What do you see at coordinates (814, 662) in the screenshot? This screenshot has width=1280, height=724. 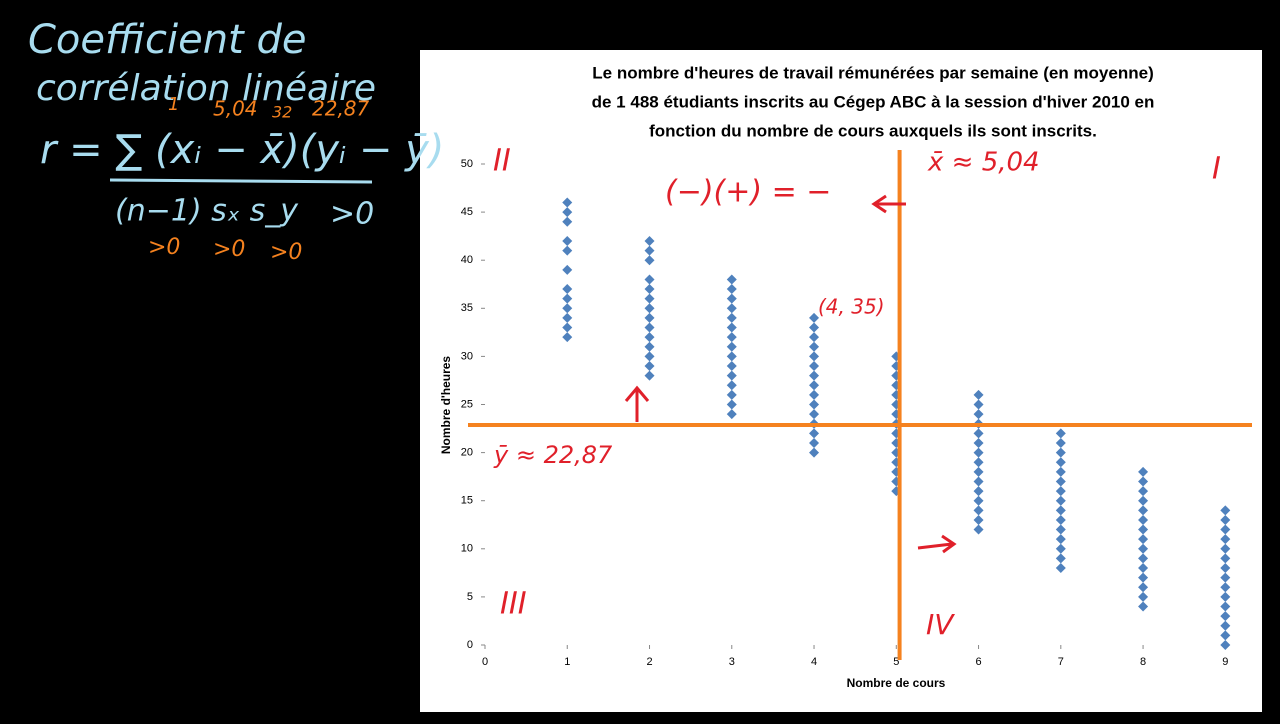 I see `x-tick-label: 4` at bounding box center [814, 662].